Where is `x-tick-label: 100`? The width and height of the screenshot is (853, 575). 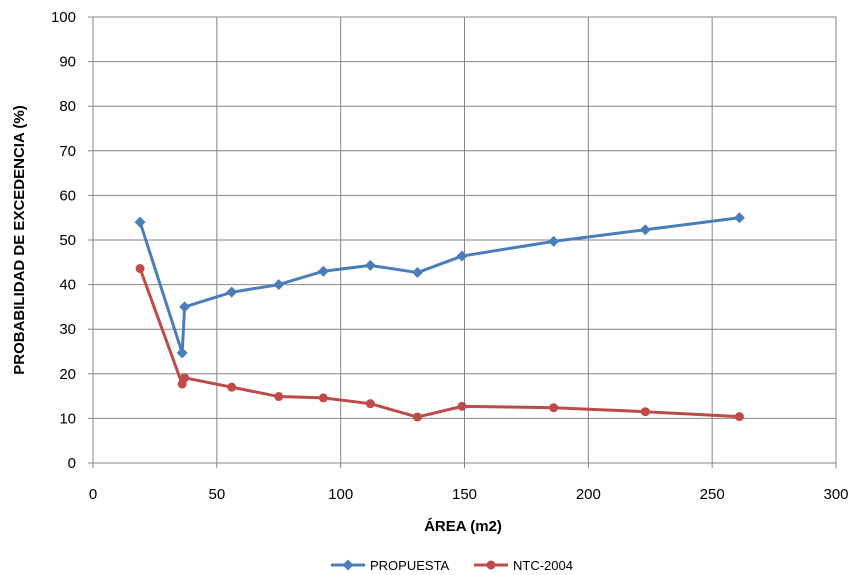 x-tick-label: 100 is located at coordinates (340, 494).